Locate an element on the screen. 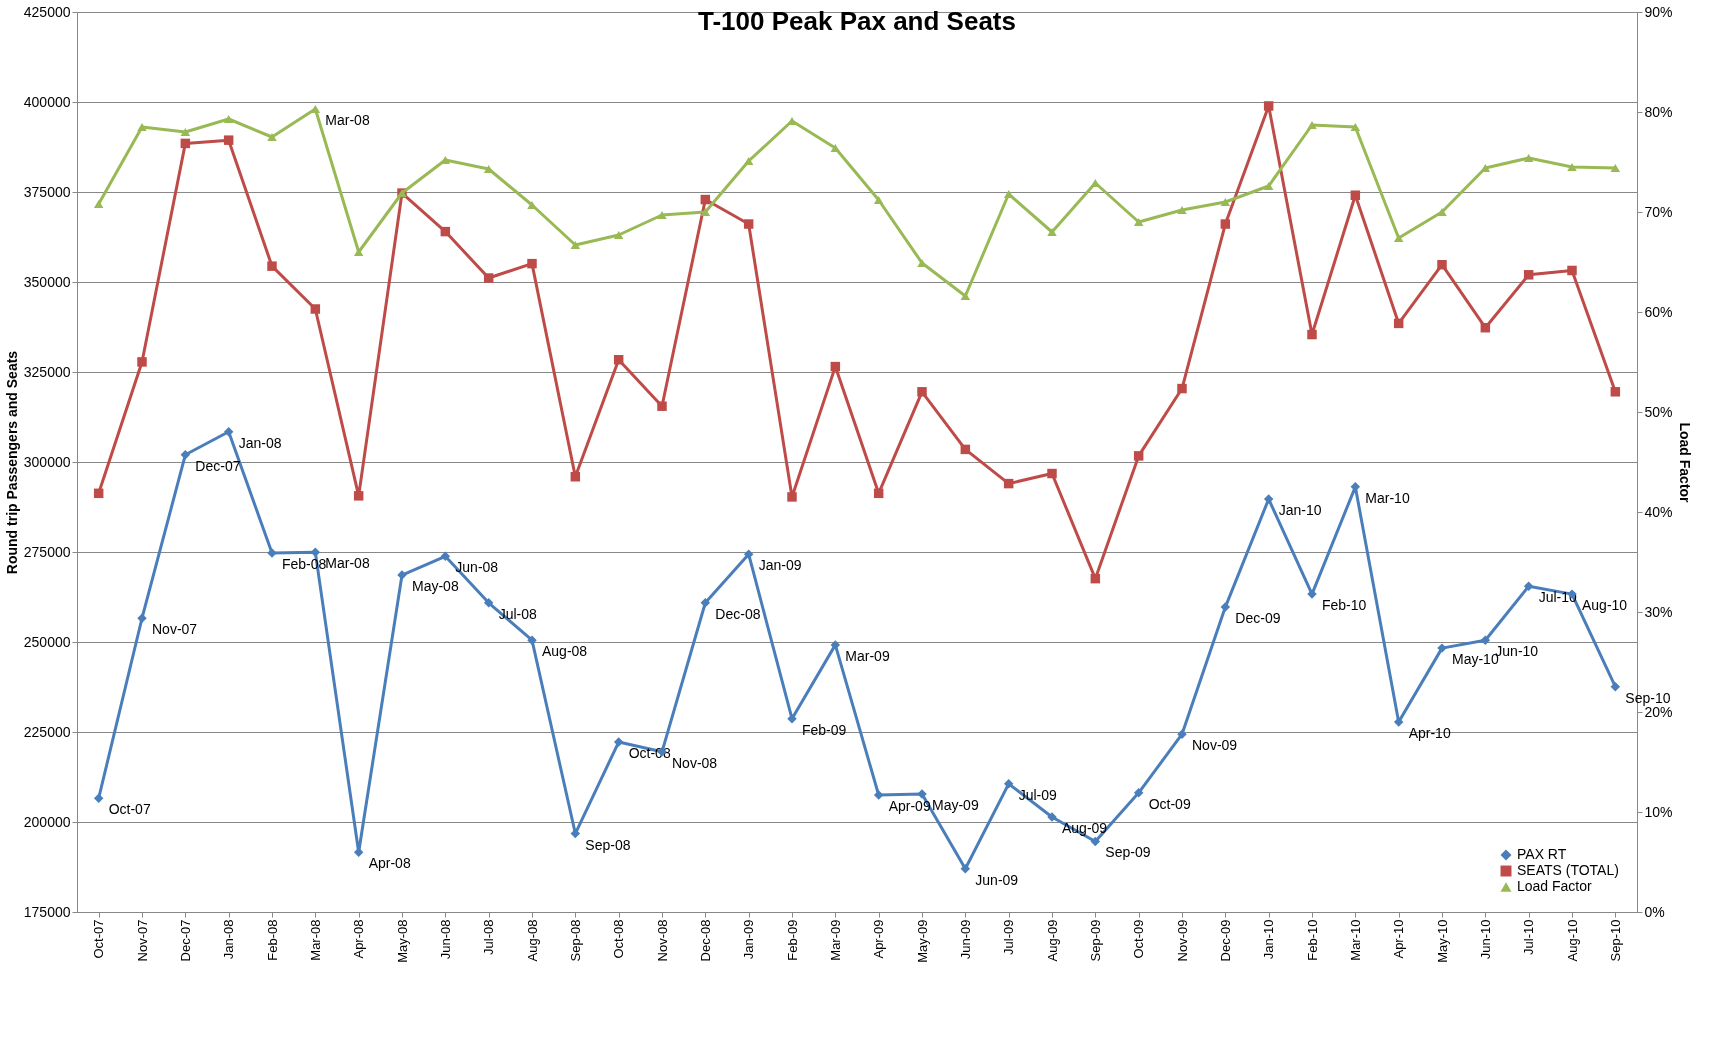  annotation: Jun-09 is located at coordinates (997, 879).